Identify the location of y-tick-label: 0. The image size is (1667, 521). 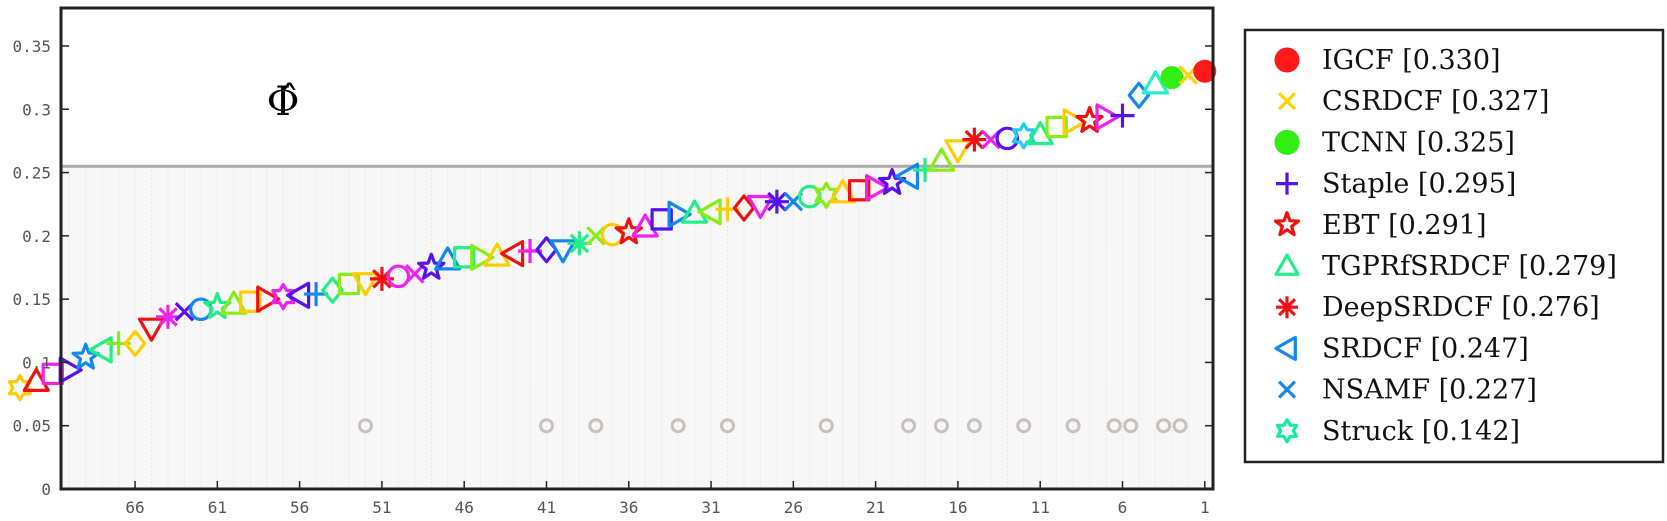
(46, 489).